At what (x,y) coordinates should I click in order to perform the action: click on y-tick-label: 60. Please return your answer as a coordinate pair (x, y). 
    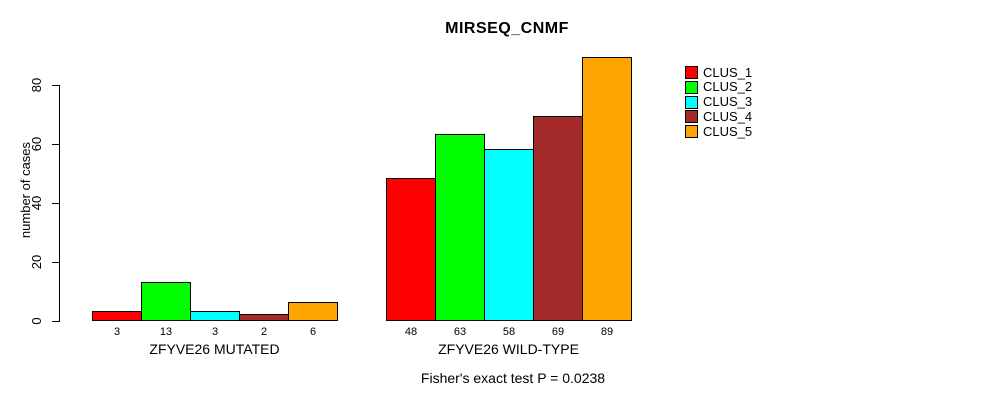
    Looking at the image, I should click on (36, 144).